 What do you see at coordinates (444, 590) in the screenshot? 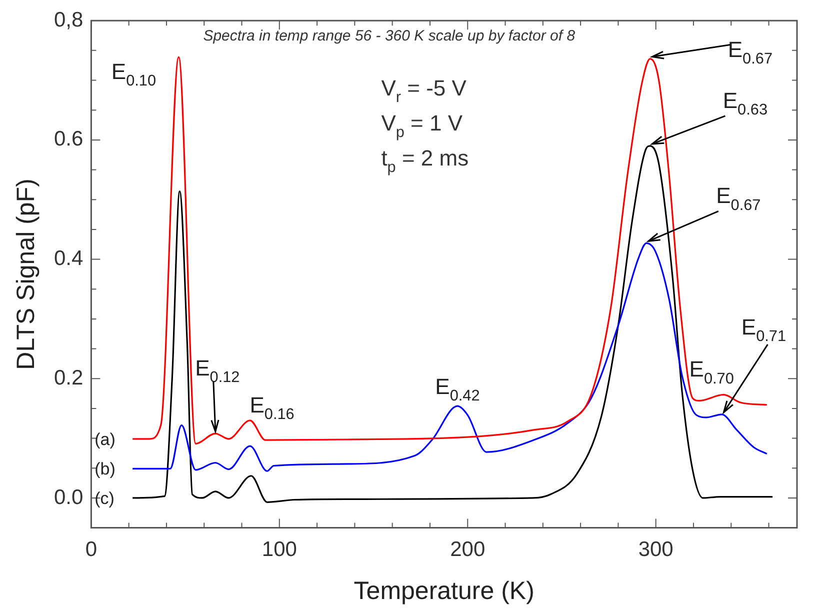
I see `x-axis-title: Temperature (K)` at bounding box center [444, 590].